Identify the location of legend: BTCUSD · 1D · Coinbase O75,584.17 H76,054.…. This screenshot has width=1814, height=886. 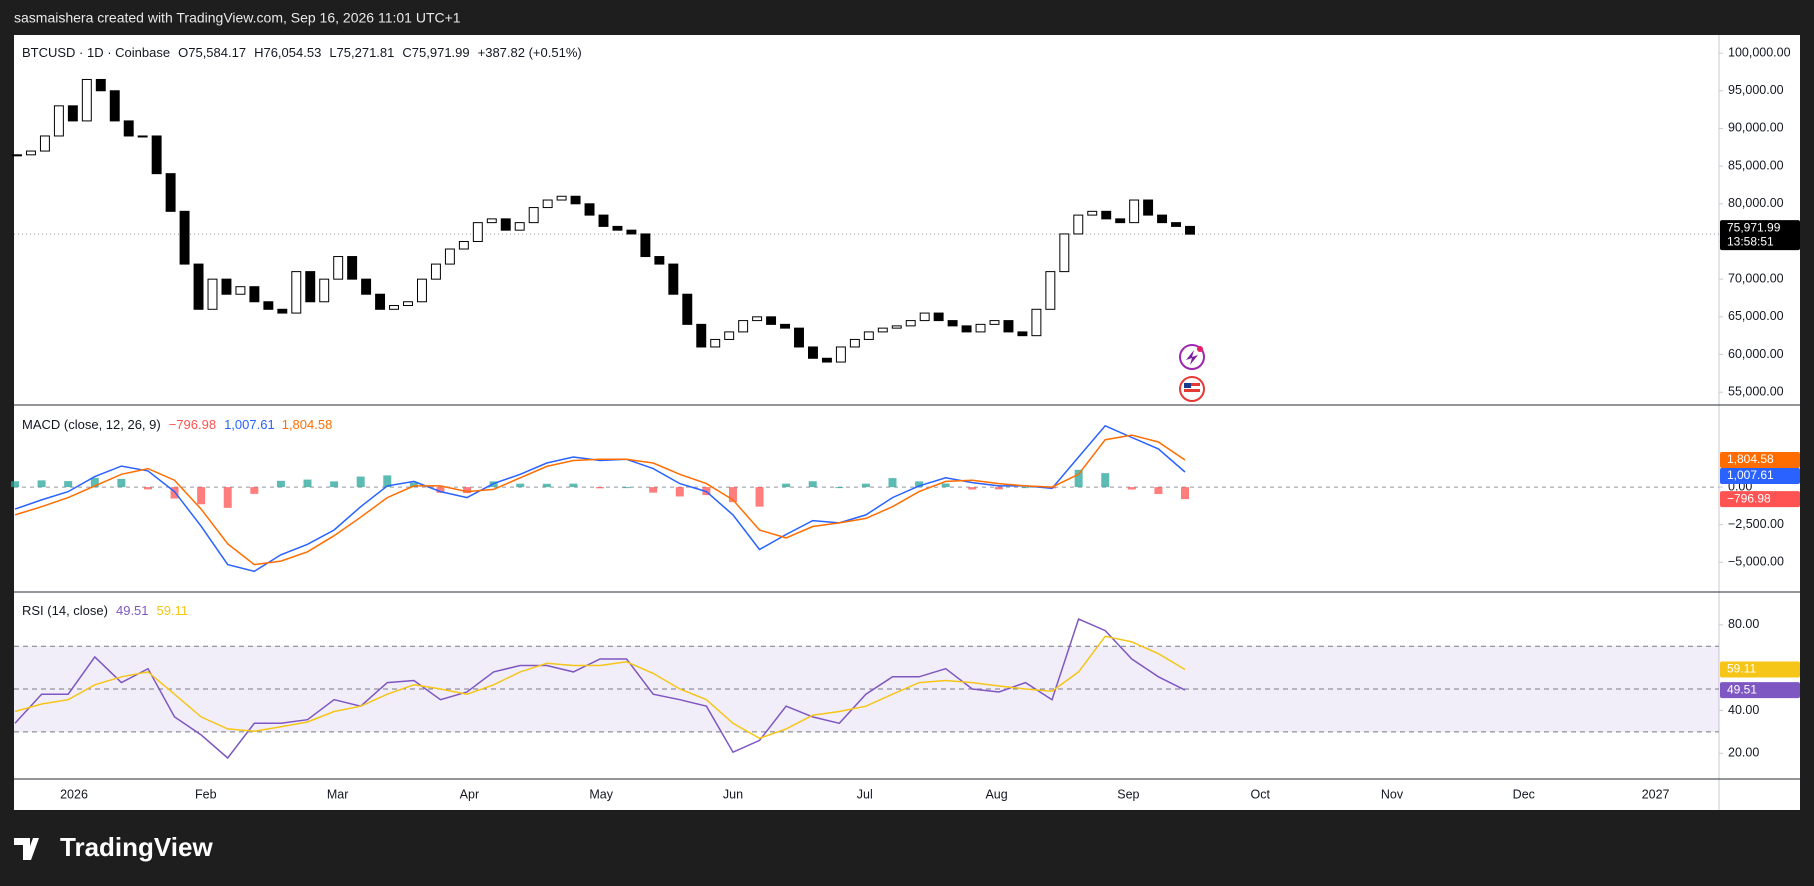
(302, 52).